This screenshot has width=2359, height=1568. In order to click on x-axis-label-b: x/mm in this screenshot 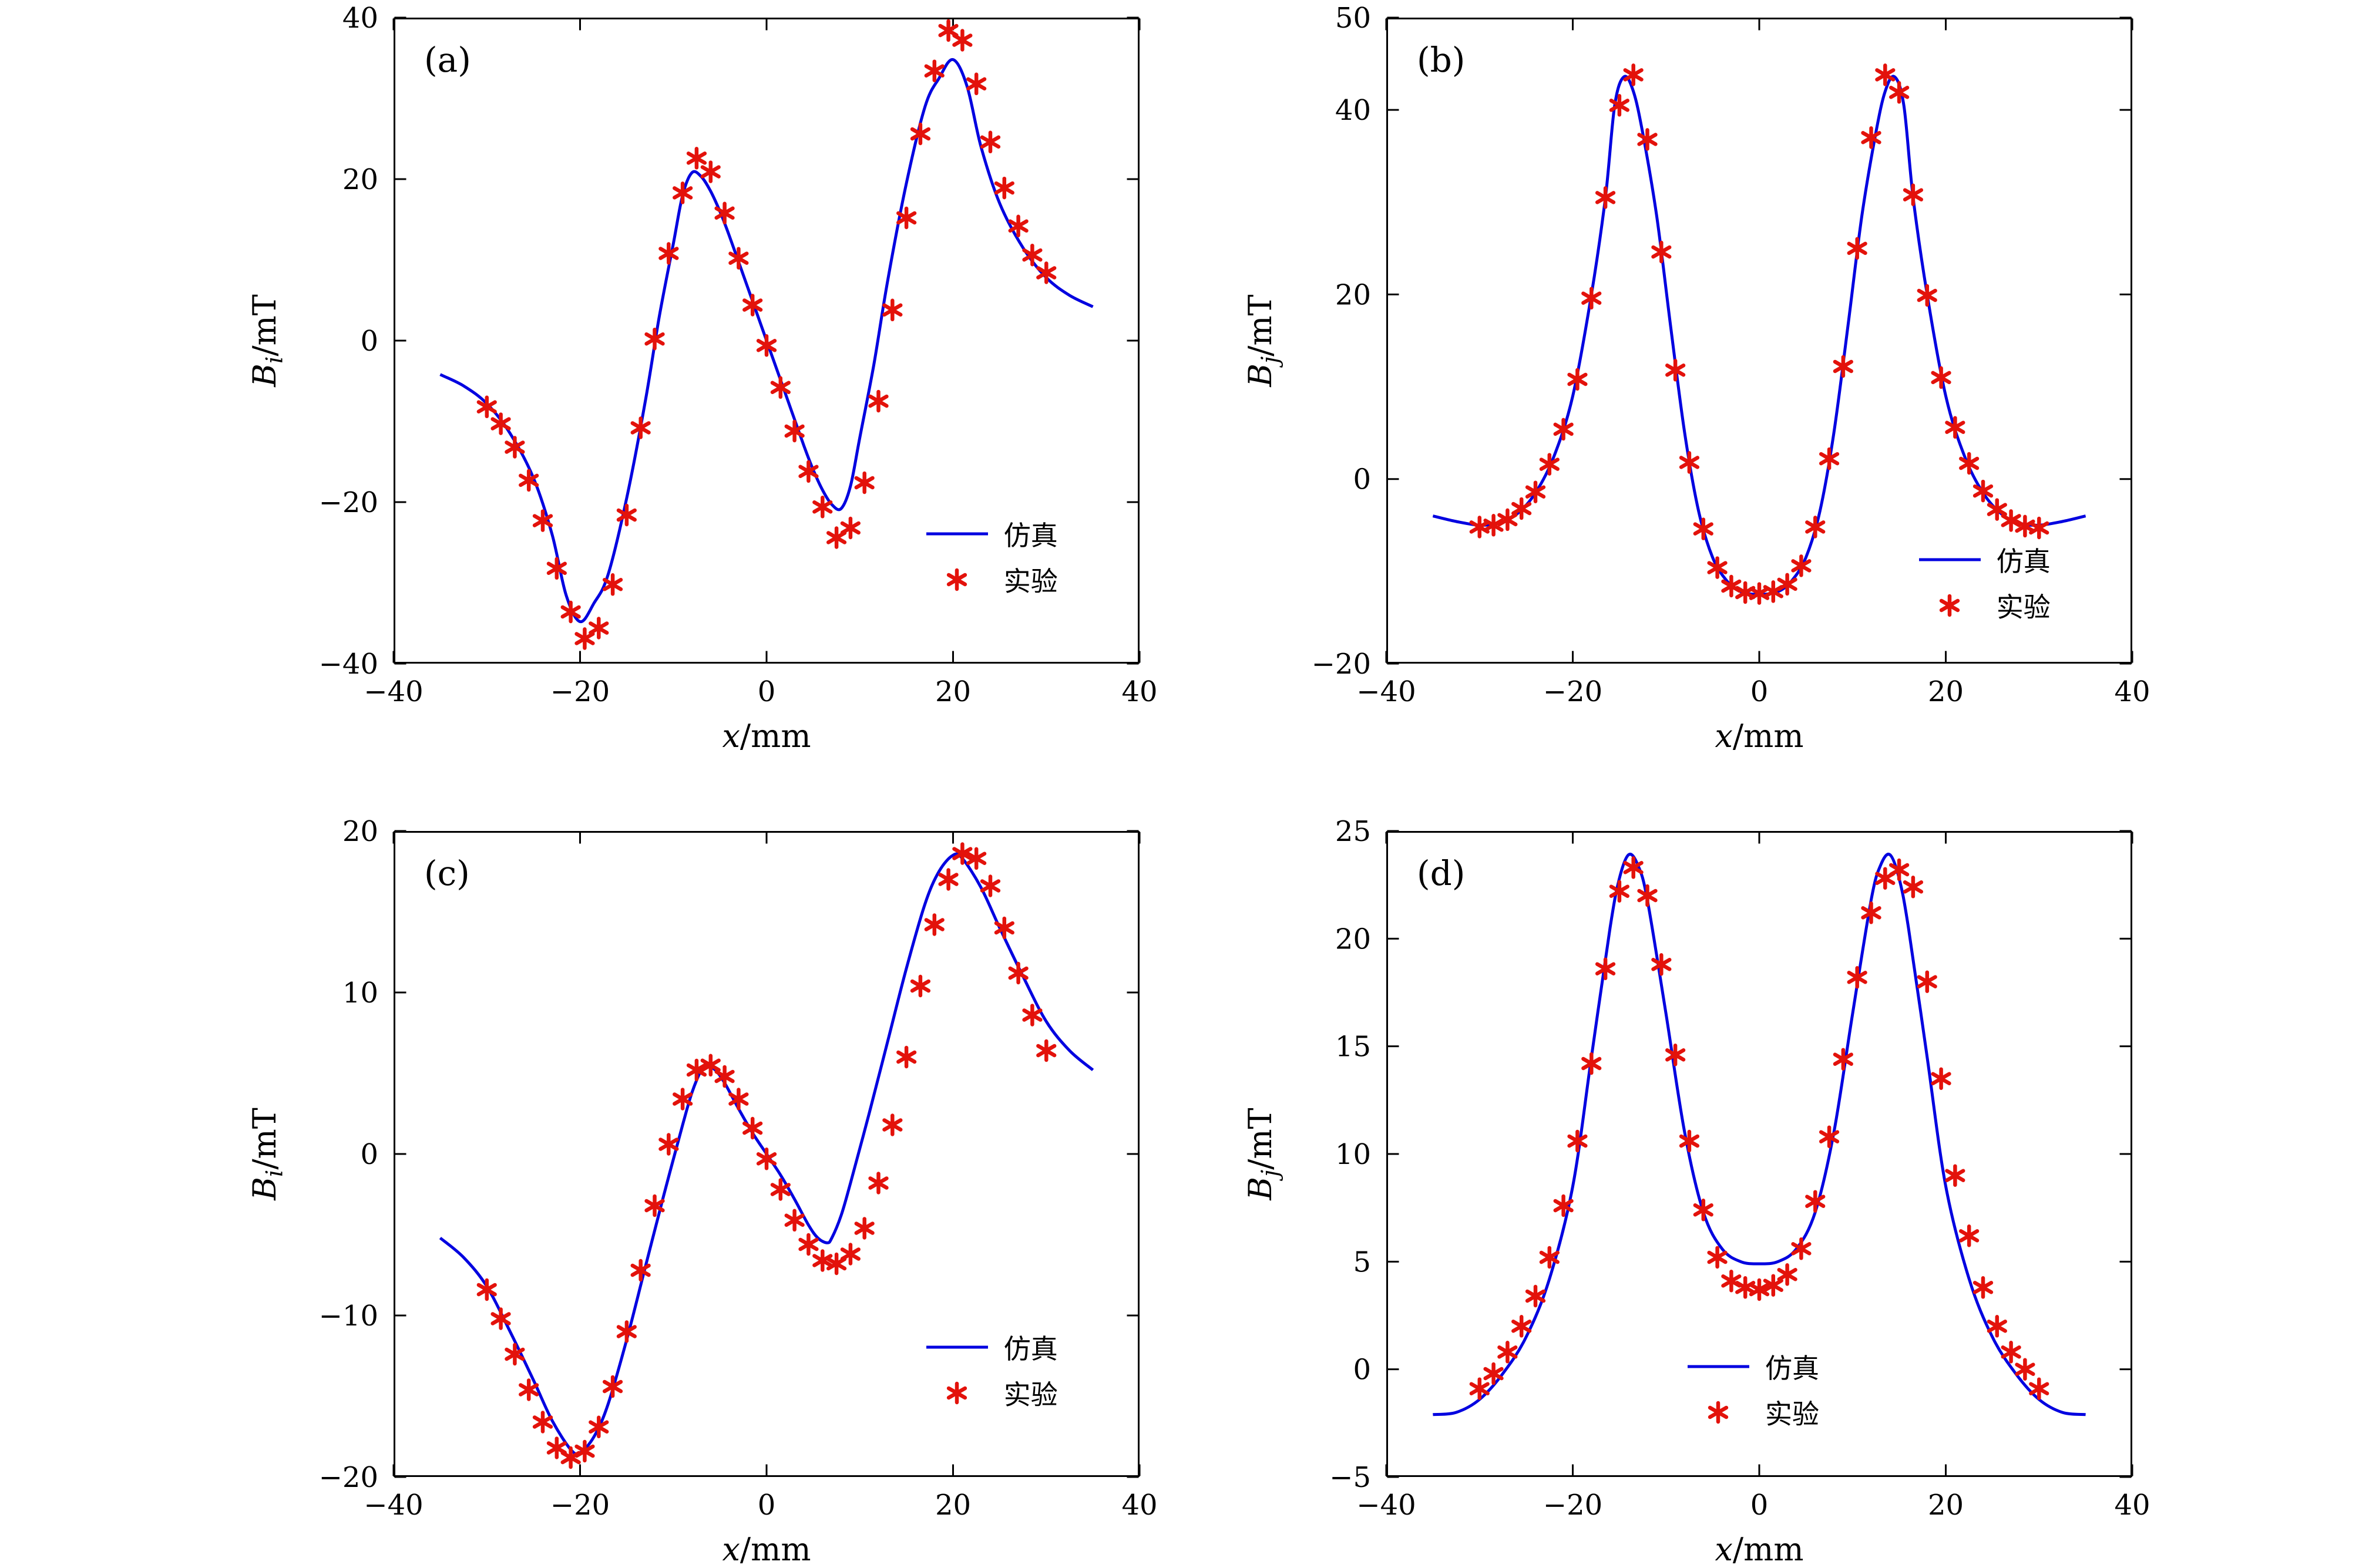, I will do `click(1759, 737)`.